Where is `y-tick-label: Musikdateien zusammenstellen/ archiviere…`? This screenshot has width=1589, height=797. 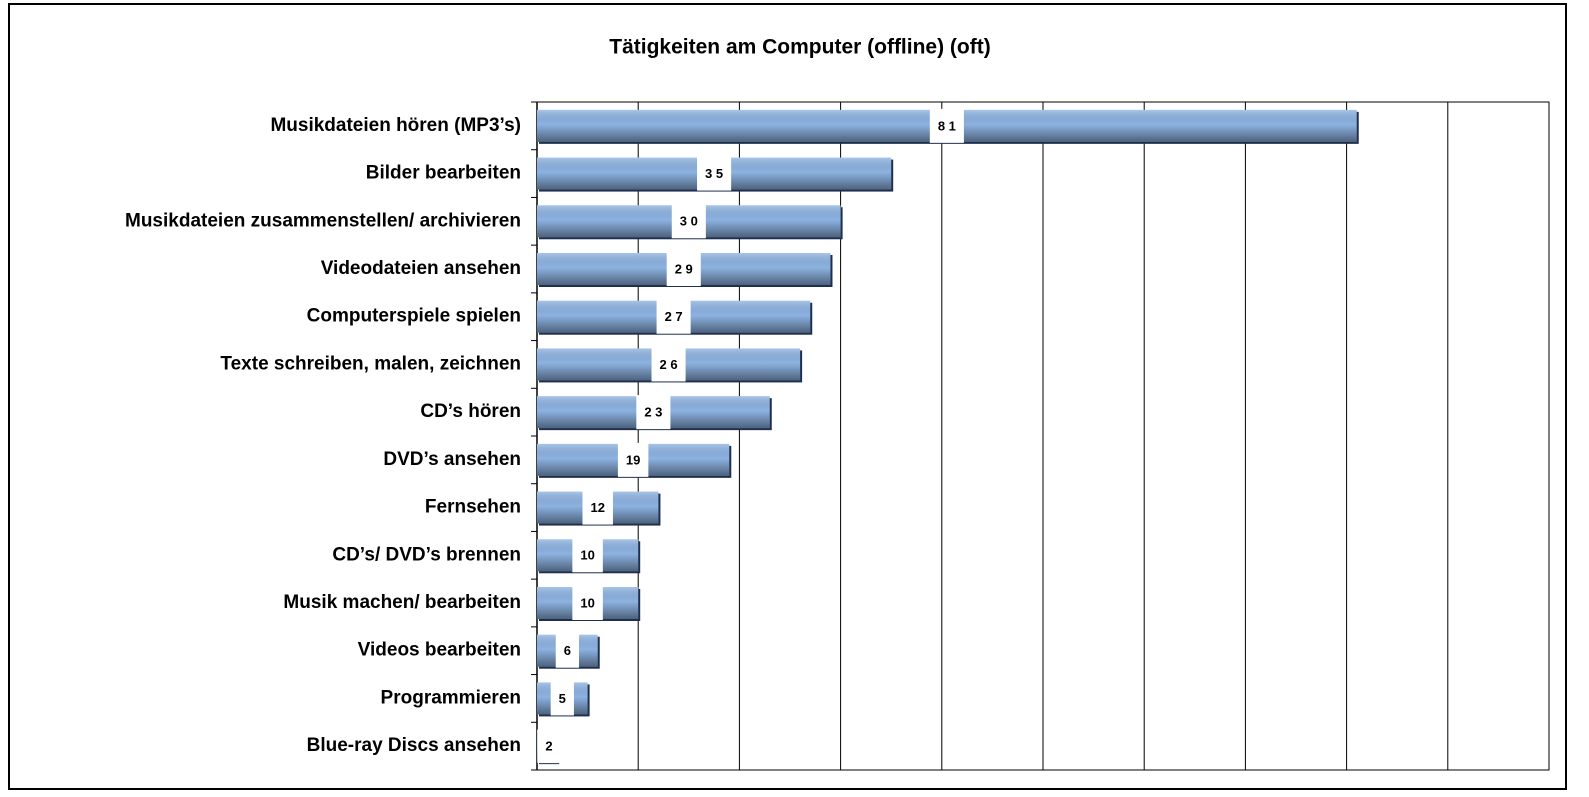 y-tick-label: Musikdateien zusammenstellen/ archiviere… is located at coordinates (323, 220).